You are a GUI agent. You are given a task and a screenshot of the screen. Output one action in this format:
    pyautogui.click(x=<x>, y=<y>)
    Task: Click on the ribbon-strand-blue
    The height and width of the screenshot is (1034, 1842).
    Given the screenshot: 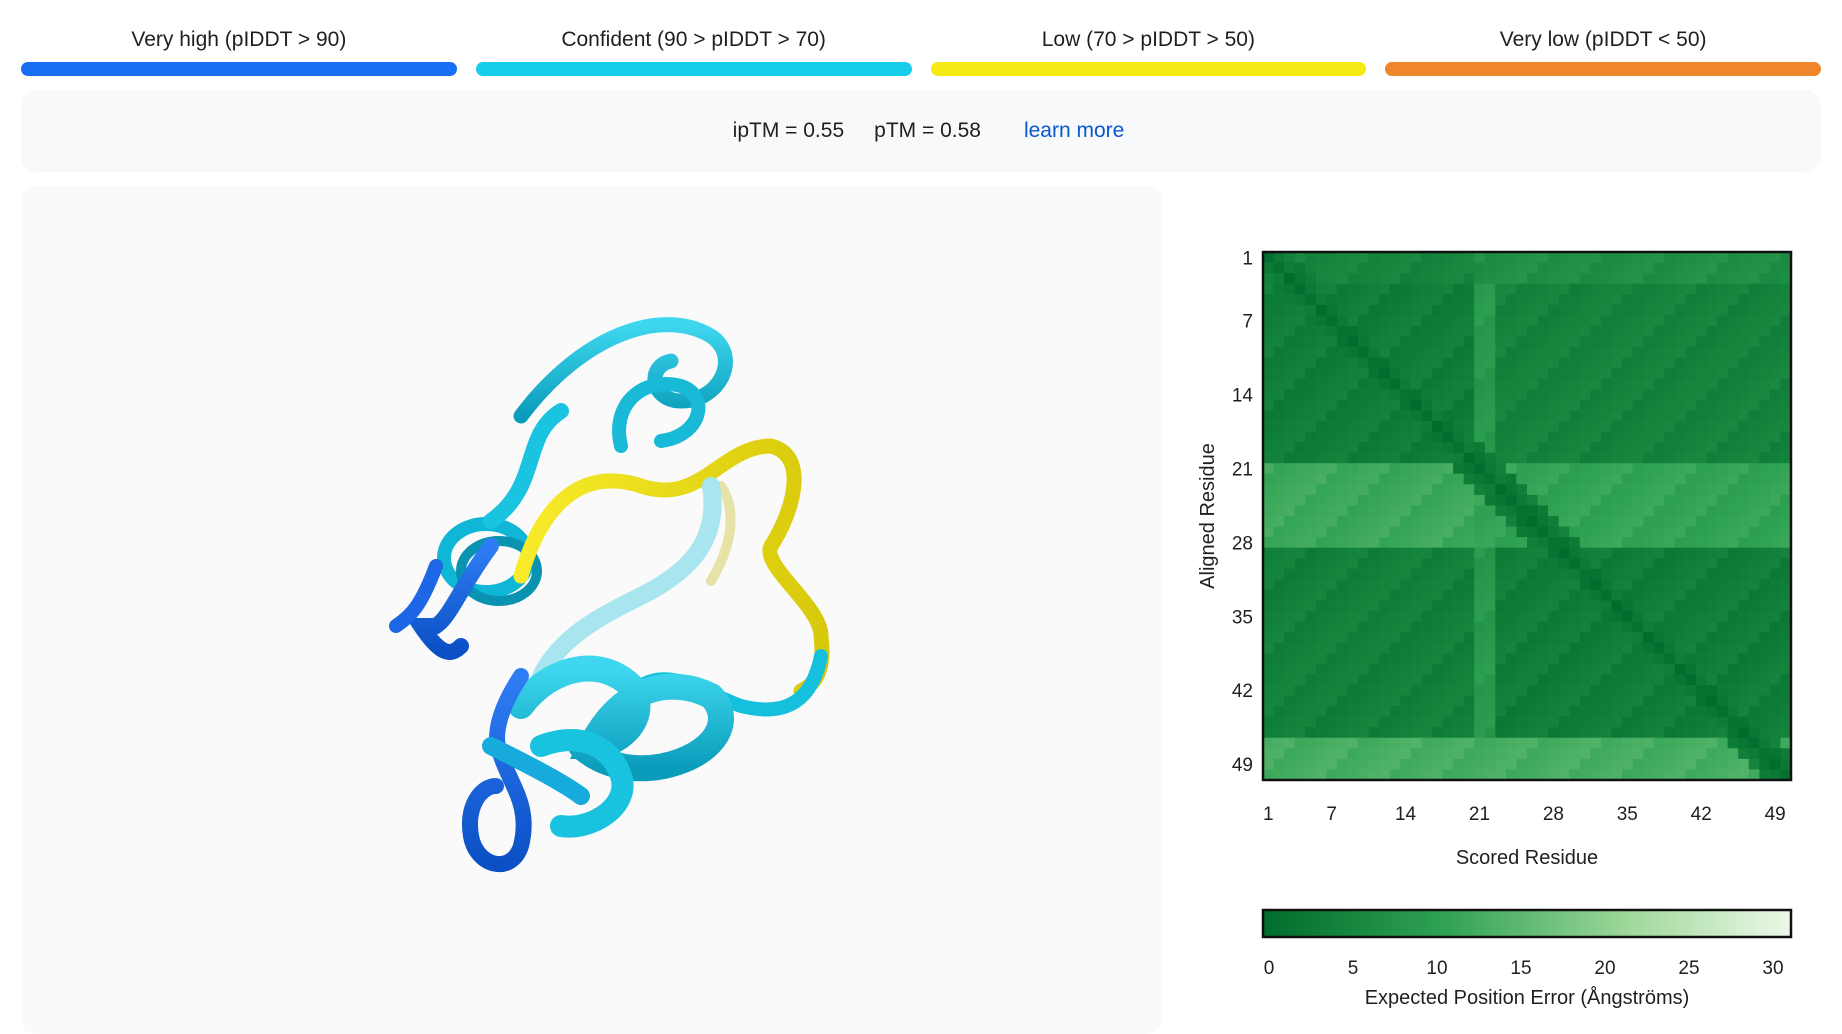 What is the action you would take?
    pyautogui.click(x=452, y=599)
    